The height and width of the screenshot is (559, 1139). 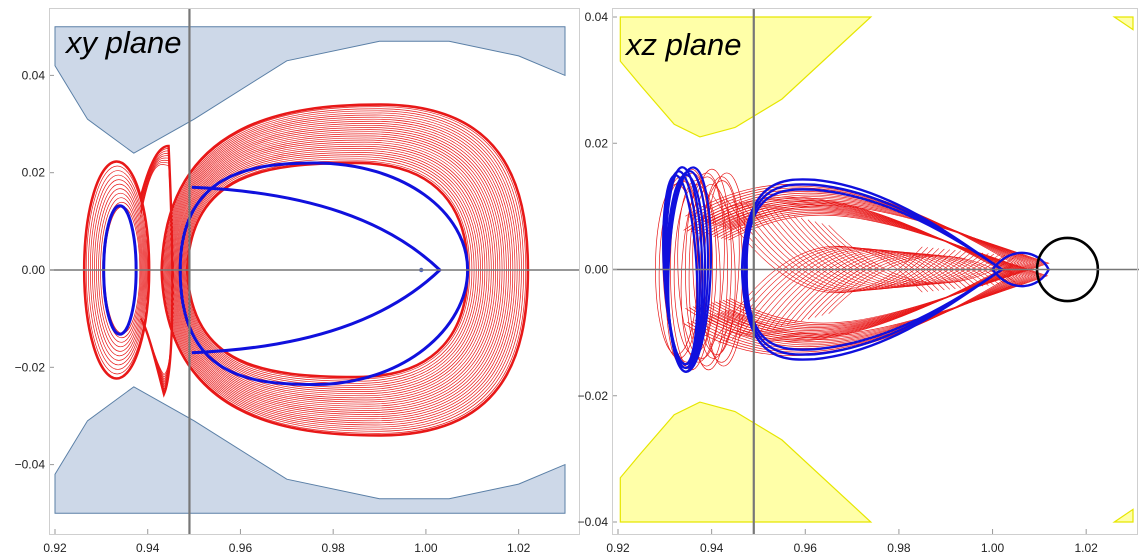 I want to click on xy-y-tick-label: −0.02, so click(x=30, y=367).